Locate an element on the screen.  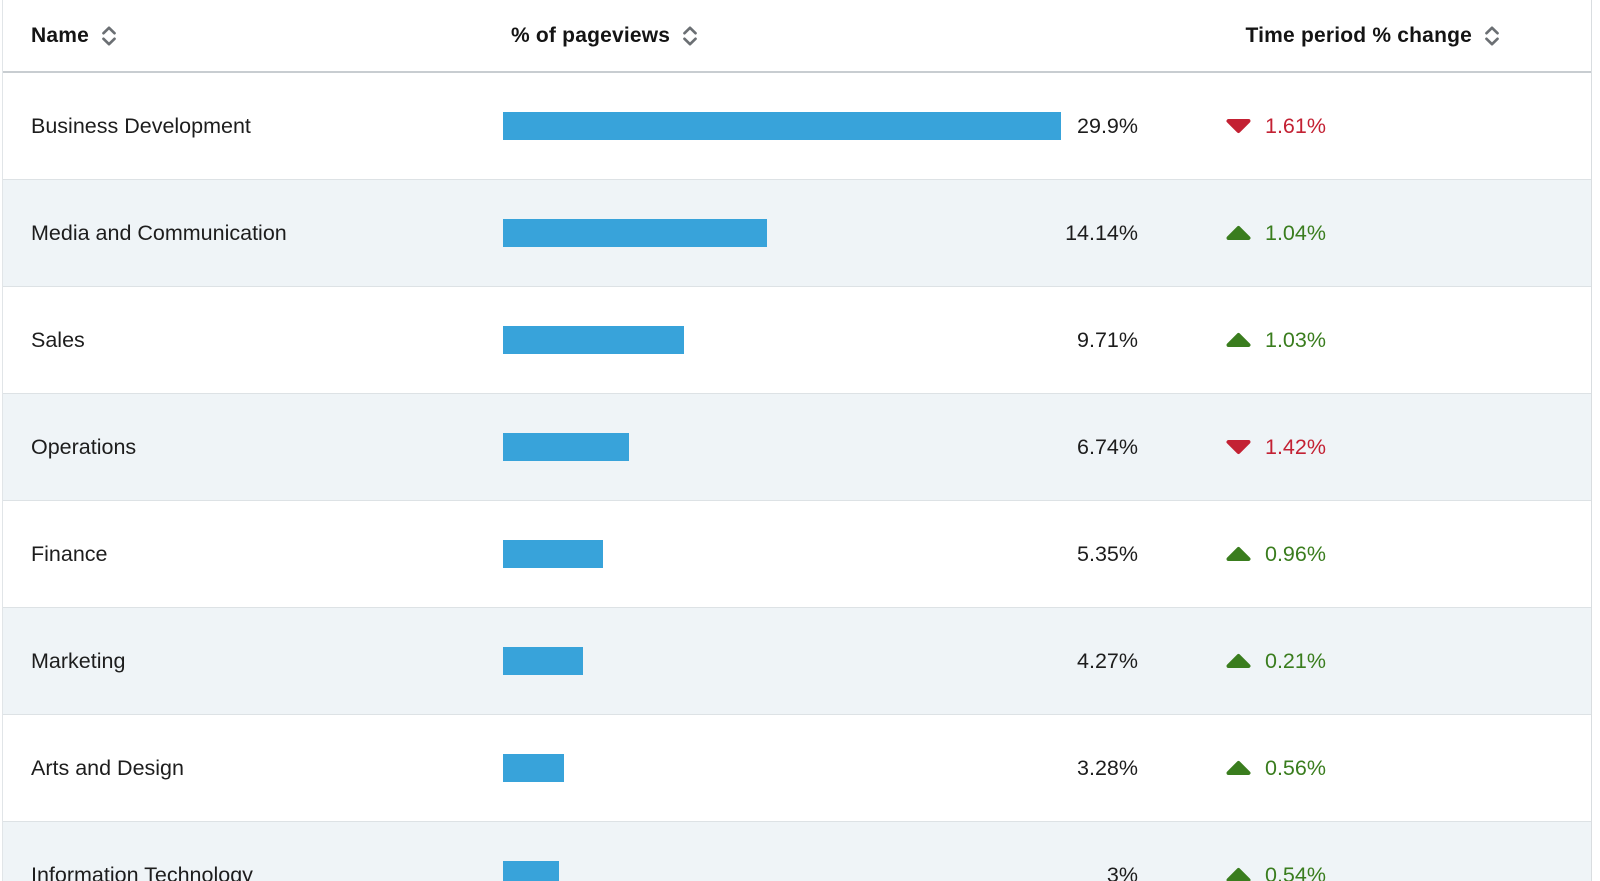
change-value: 0.21% is located at coordinates (1295, 660).